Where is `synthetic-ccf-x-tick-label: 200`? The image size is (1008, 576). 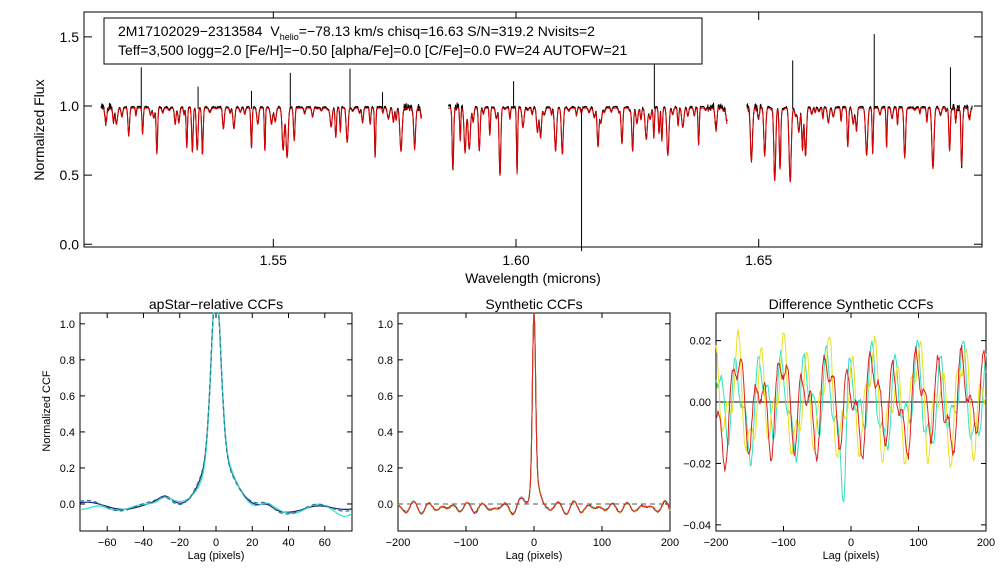 synthetic-ccf-x-tick-label: 200 is located at coordinates (670, 543).